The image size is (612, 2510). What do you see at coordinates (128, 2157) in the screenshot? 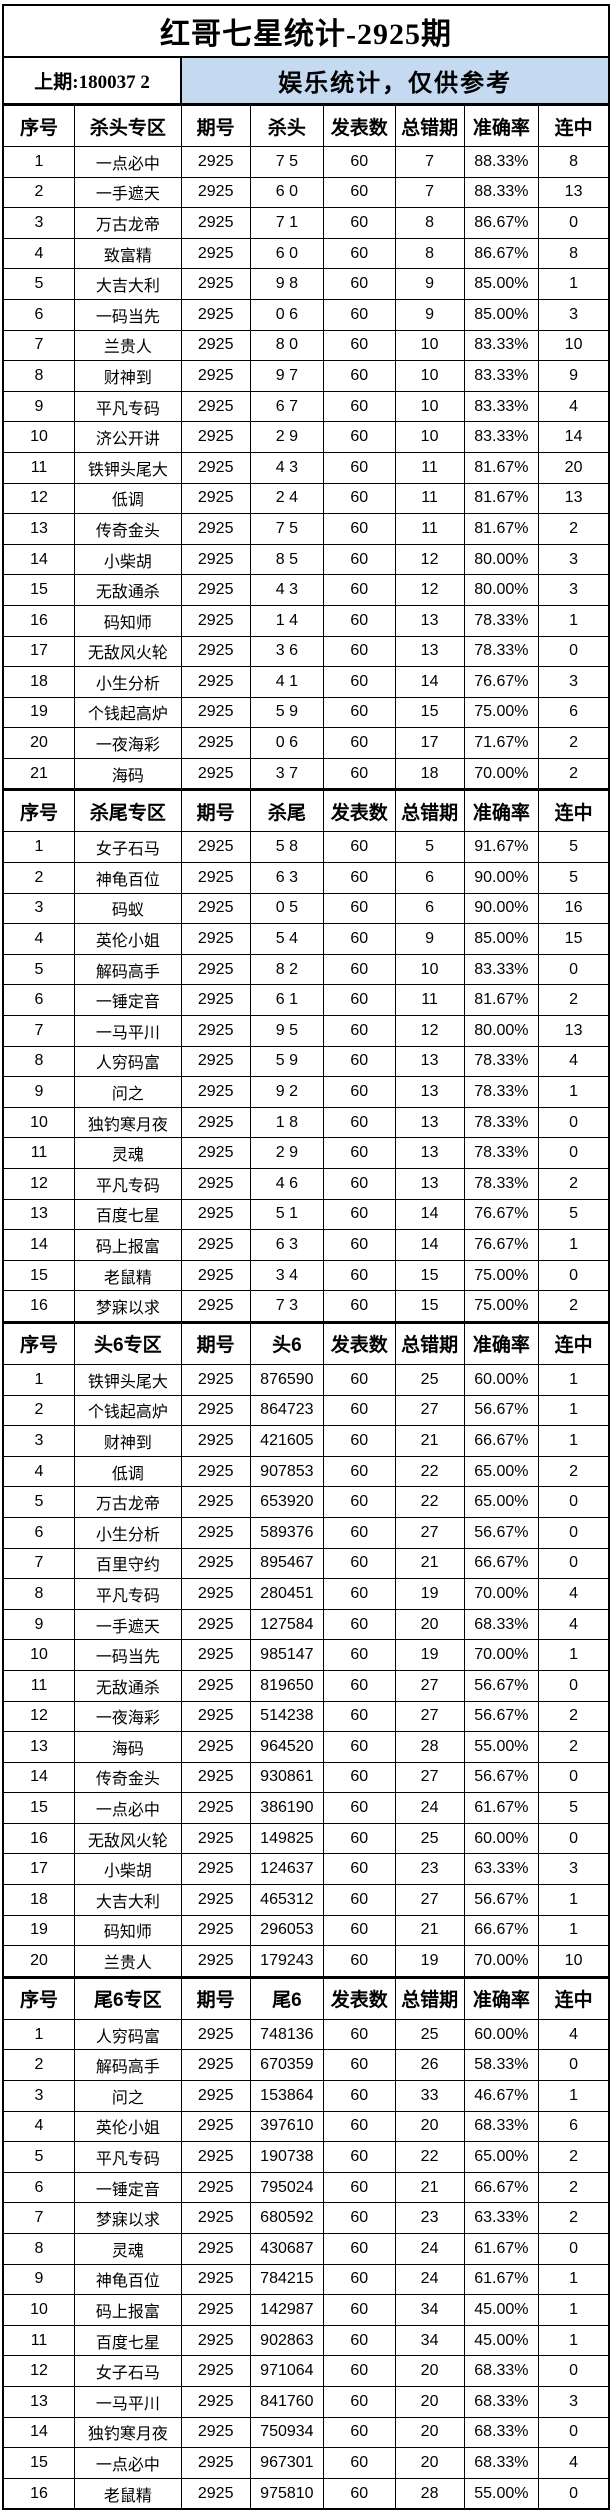
I see `cell-name: 平凡专码` at bounding box center [128, 2157].